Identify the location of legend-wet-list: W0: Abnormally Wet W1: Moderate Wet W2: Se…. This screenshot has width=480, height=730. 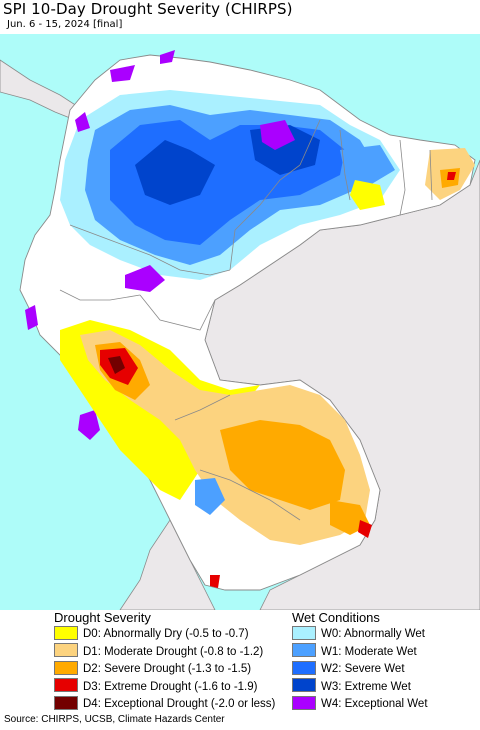
(360, 669).